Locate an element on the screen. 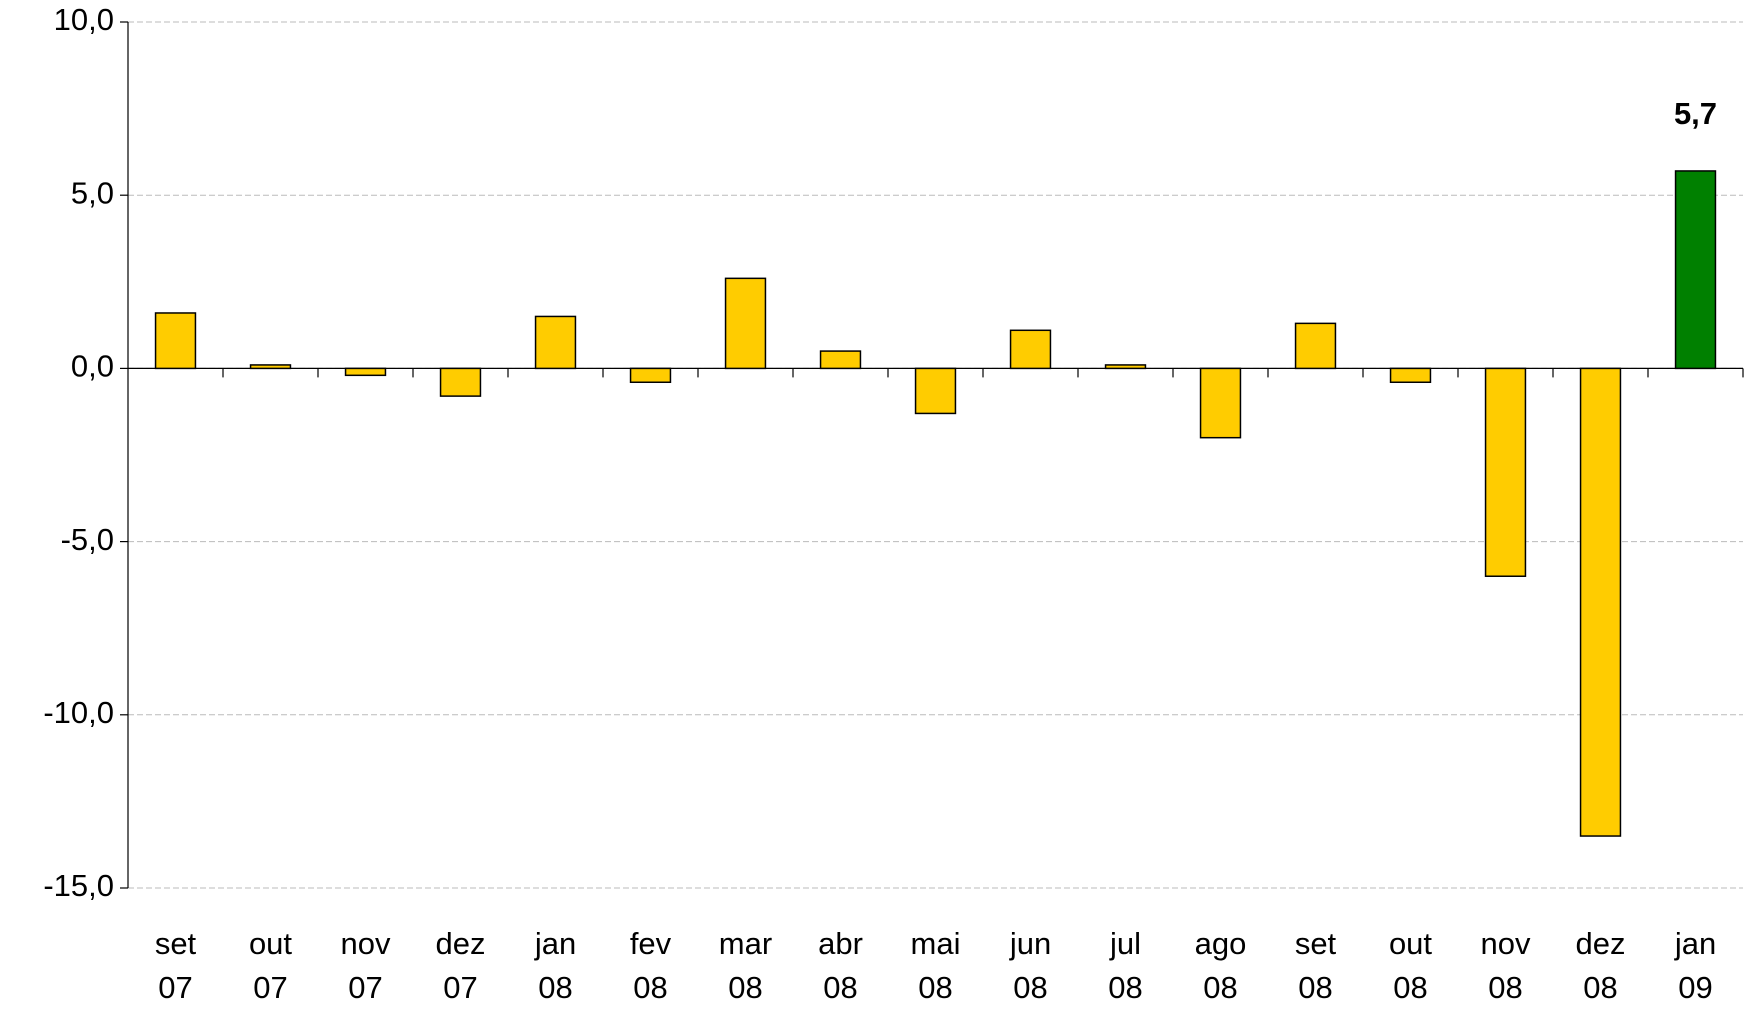  y-tick-label: -10,0 is located at coordinates (78, 712).